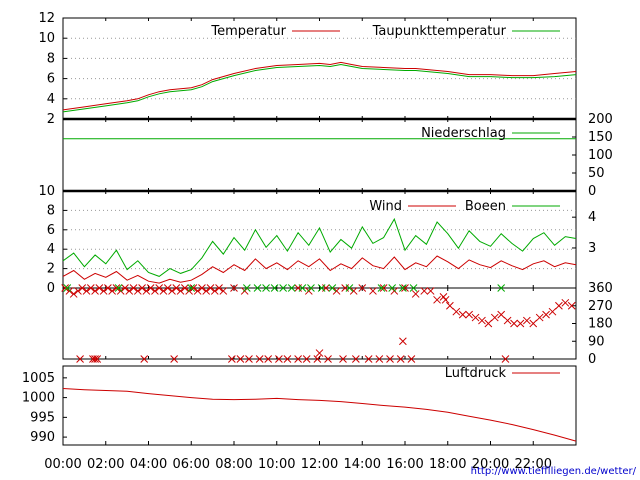 The width and height of the screenshot is (640, 480). I want to click on y-tick-label: 2, so click(51, 119).